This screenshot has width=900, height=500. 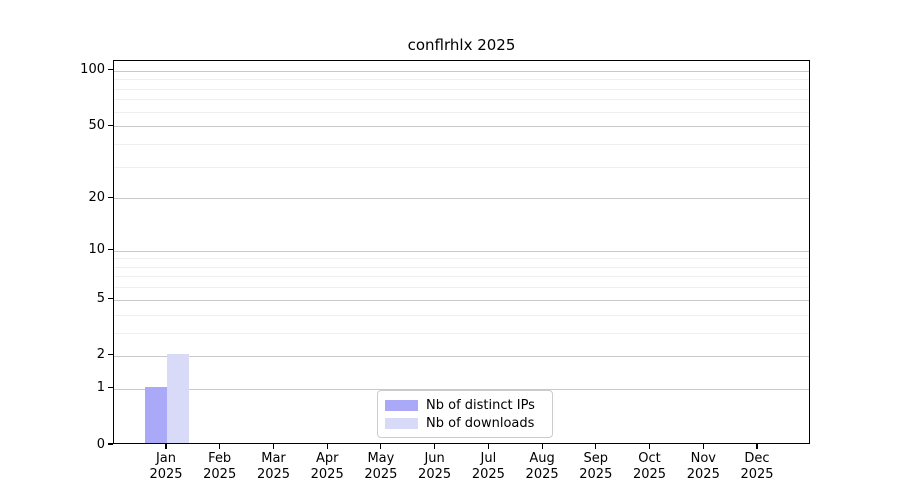 I want to click on x-tick-label: Oct 2025, so click(x=650, y=467).